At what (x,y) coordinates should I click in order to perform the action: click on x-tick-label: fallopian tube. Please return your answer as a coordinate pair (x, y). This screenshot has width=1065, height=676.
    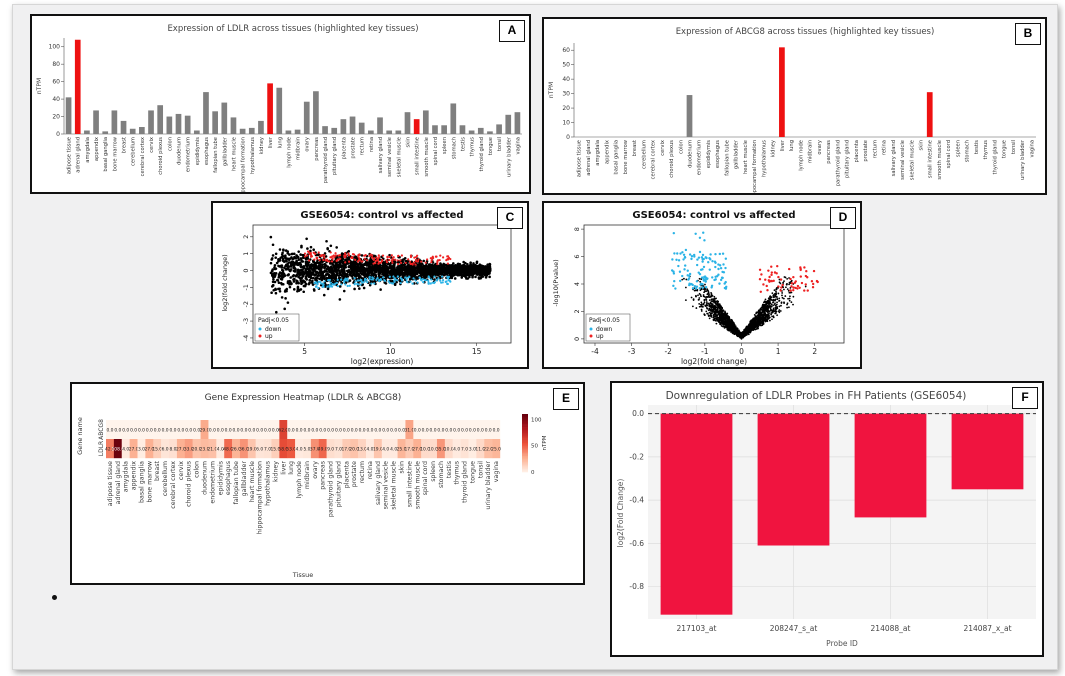
    Looking at the image, I should click on (727, 158).